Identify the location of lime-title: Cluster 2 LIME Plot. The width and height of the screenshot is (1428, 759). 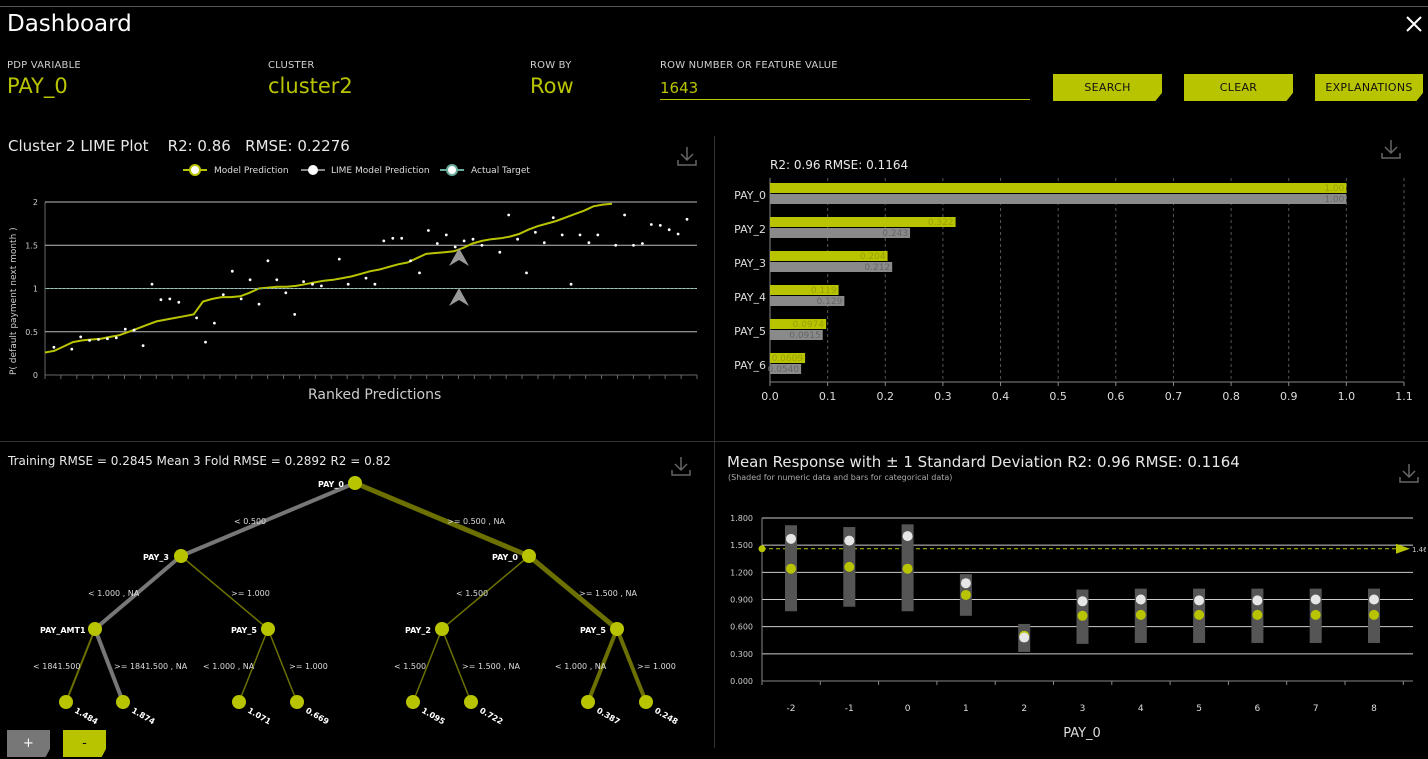
(78, 146).